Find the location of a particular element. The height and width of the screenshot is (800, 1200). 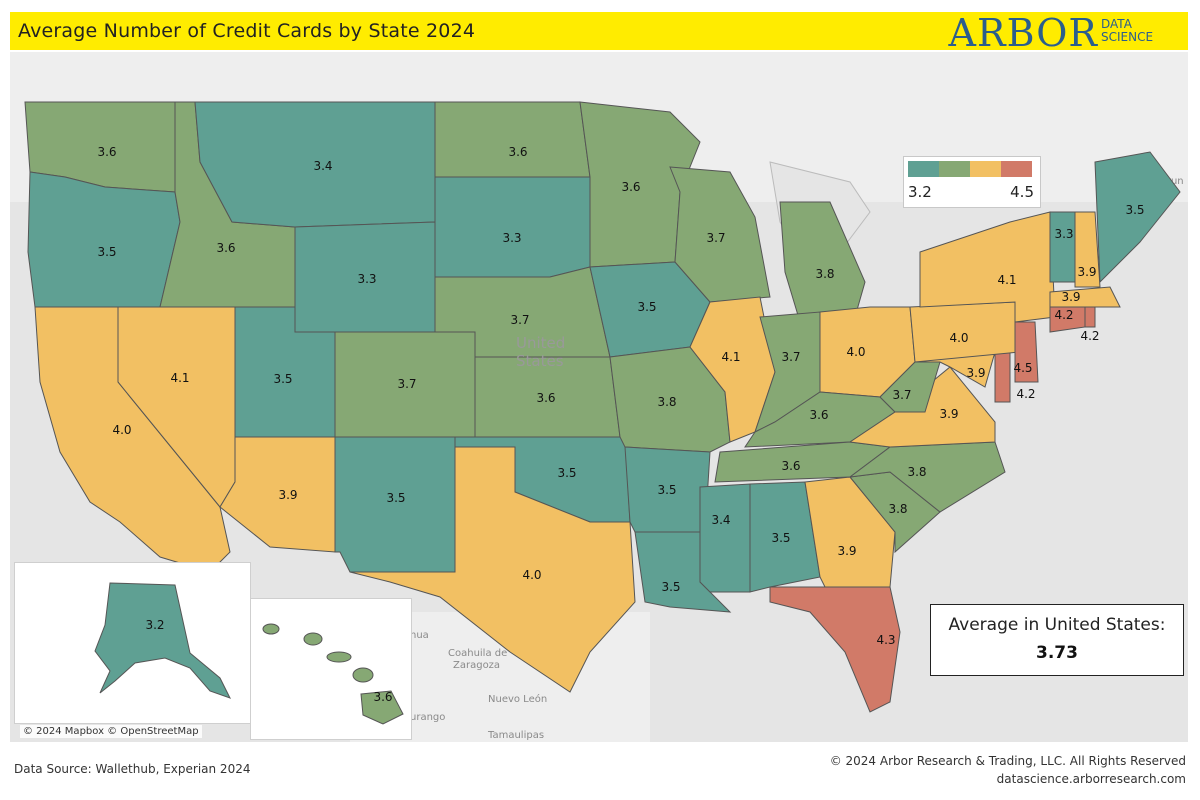

state-value-nd: 3.6 is located at coordinates (518, 152).